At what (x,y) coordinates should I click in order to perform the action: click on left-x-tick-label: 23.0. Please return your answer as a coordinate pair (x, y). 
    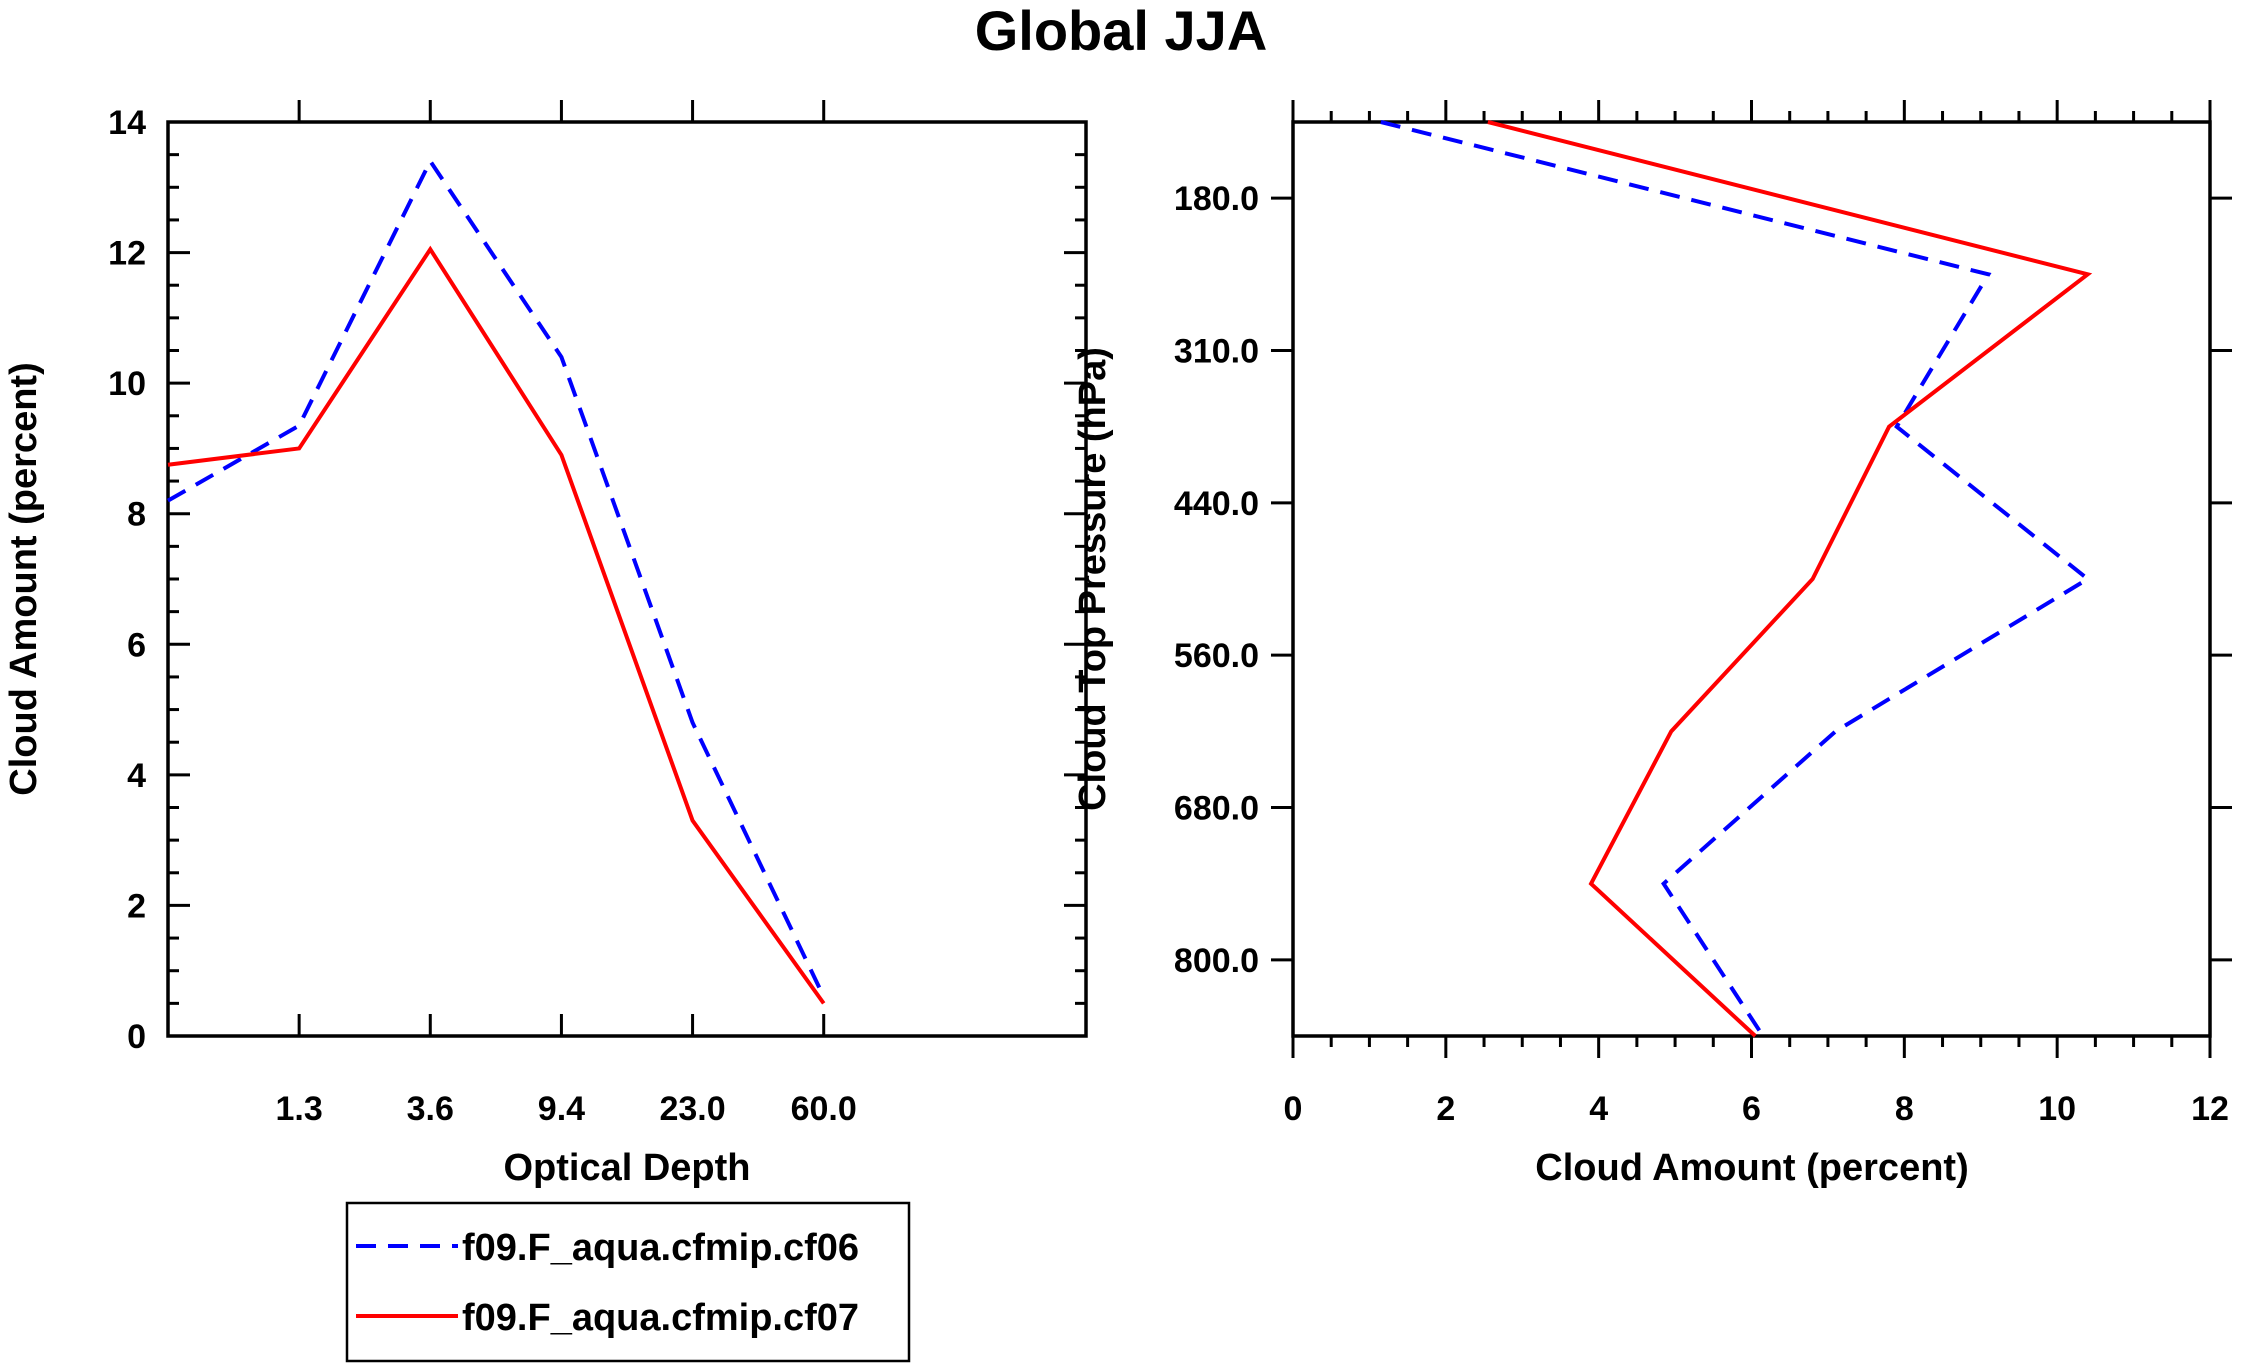
    Looking at the image, I should click on (692, 1109).